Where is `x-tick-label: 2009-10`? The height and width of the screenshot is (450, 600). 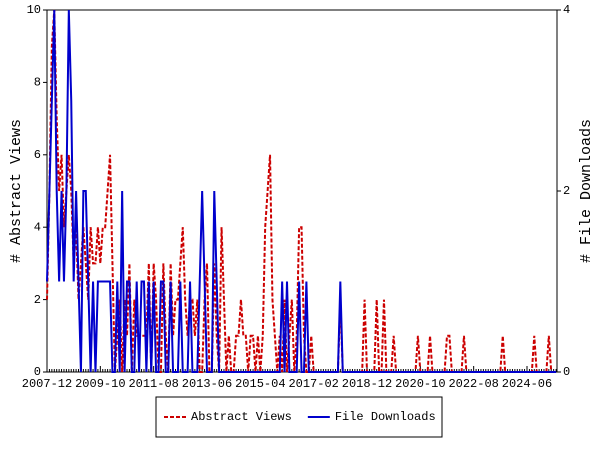 x-tick-label: 2009-10 is located at coordinates (100, 384).